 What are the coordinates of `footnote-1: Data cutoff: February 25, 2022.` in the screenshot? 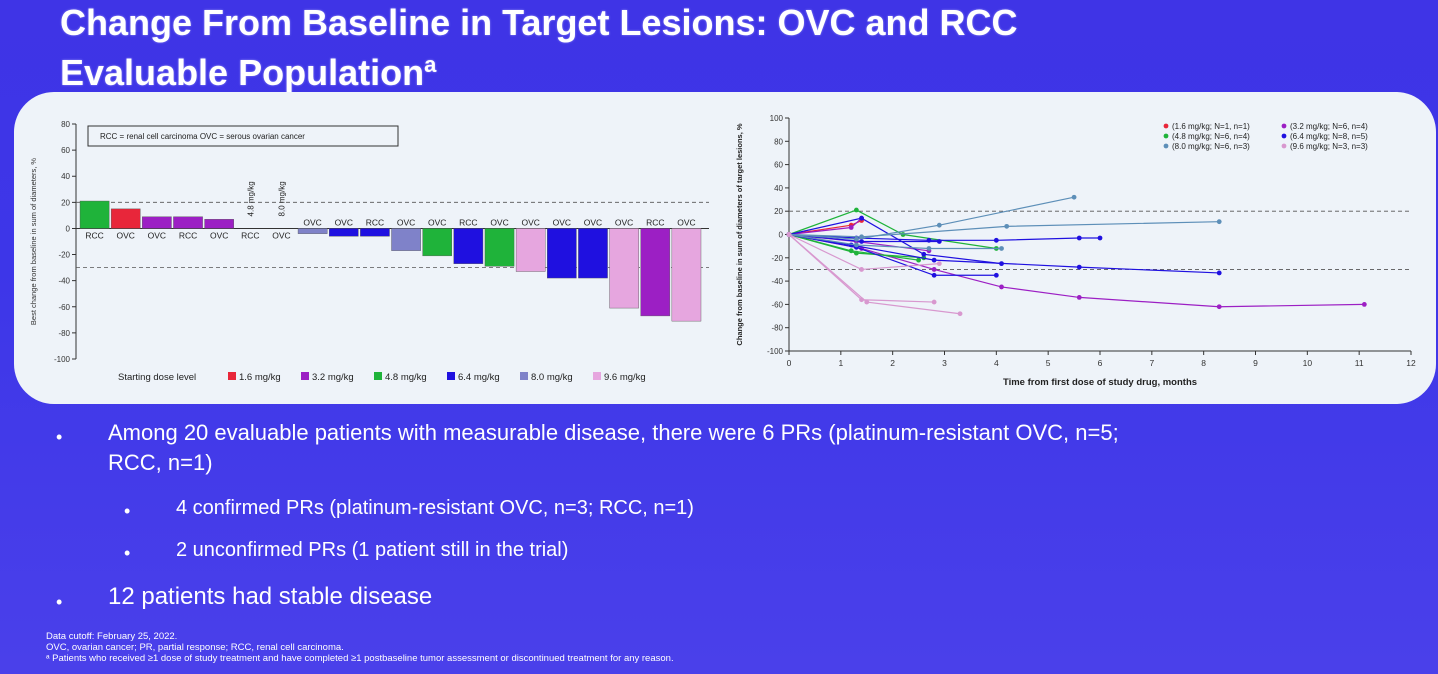 It's located at (112, 636).